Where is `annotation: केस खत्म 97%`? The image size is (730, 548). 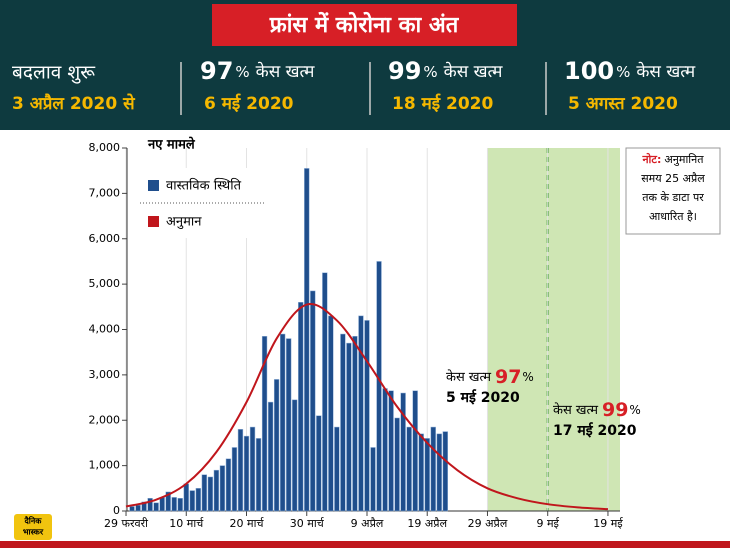
annotation: केस खत्म 97% is located at coordinates (490, 377).